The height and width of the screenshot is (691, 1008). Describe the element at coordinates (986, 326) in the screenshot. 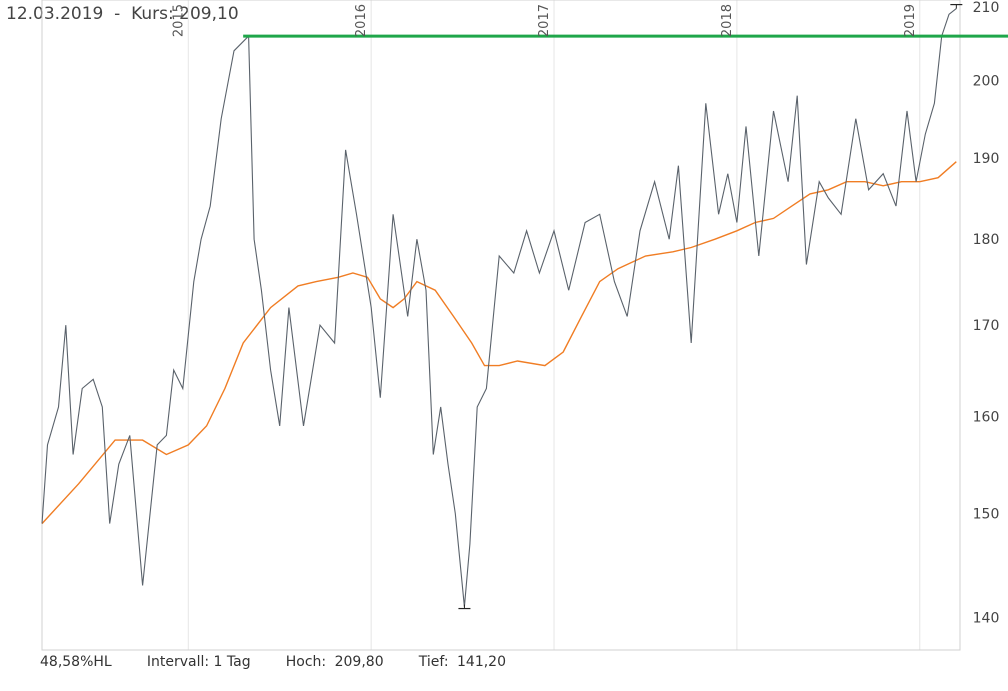

I see `y-tick-label: 170` at that location.